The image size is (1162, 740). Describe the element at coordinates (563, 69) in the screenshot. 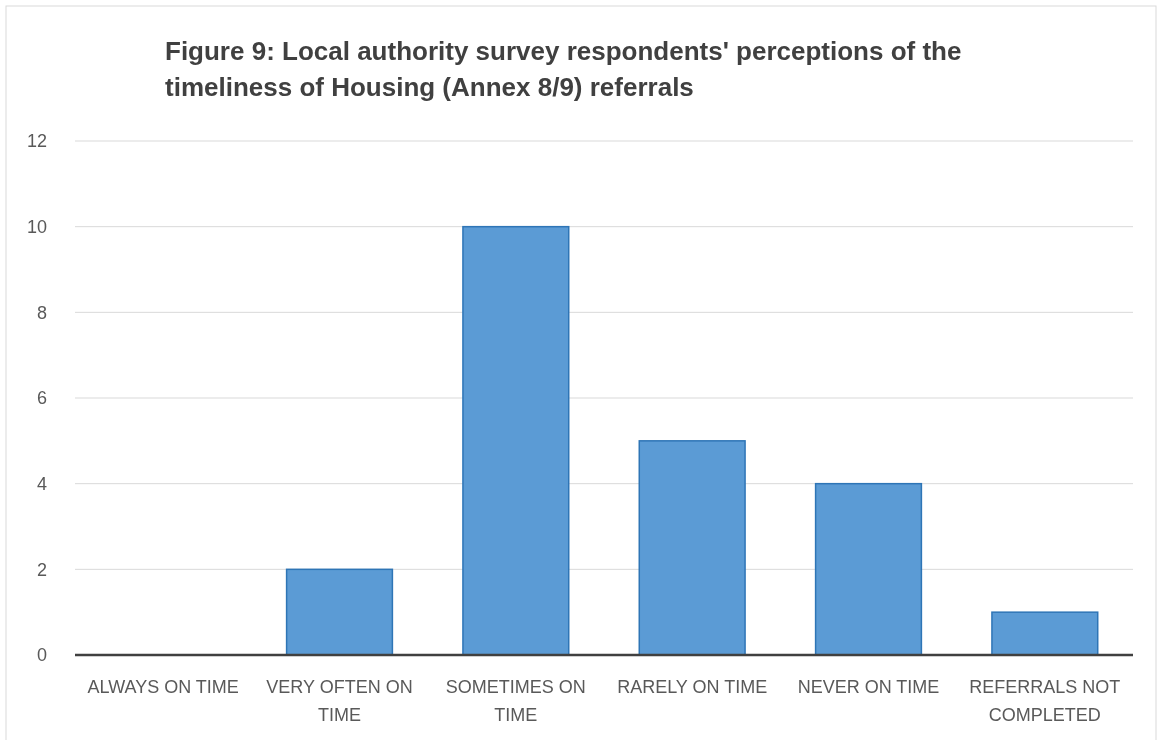

I see `chart-title: Figure 9: Local authority survey respondents' perceptions of the timeliness of Housing (Annex 8/9) referrals` at that location.